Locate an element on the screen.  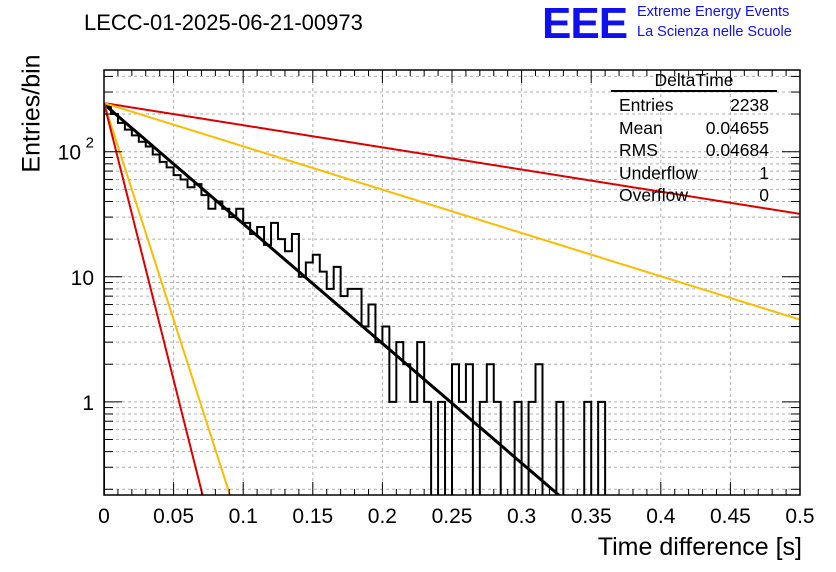
y-tick-exponent: 2 is located at coordinates (90, 143).